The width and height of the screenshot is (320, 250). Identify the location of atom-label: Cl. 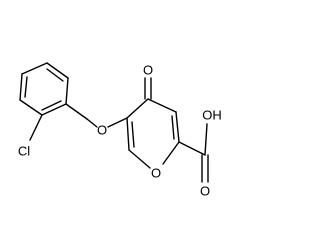
(24, 151).